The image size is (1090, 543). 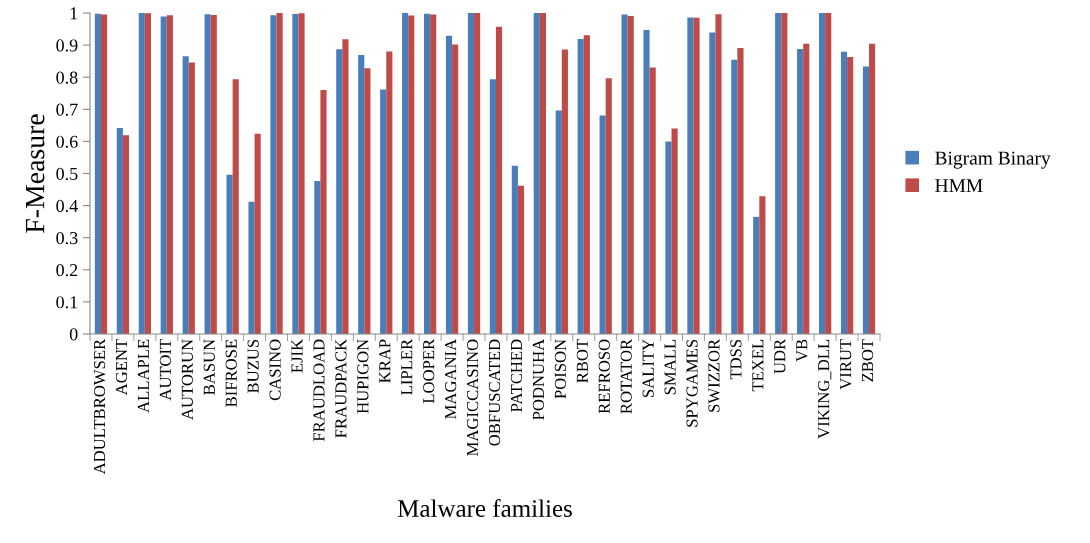 What do you see at coordinates (758, 365) in the screenshot?
I see `x-tick-label: TEXEL` at bounding box center [758, 365].